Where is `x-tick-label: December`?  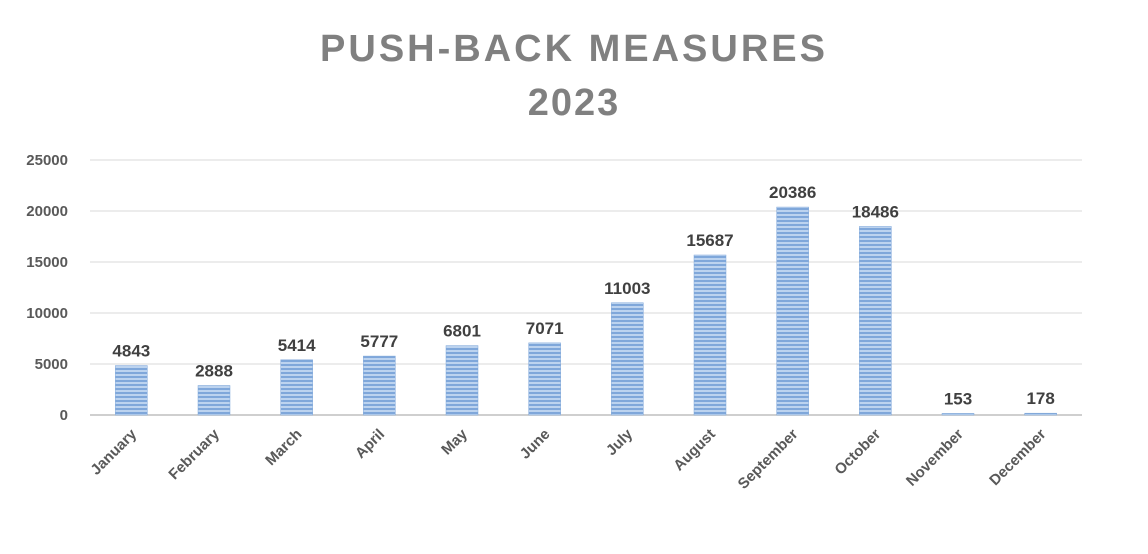
x-tick-label: December is located at coordinates (1017, 457).